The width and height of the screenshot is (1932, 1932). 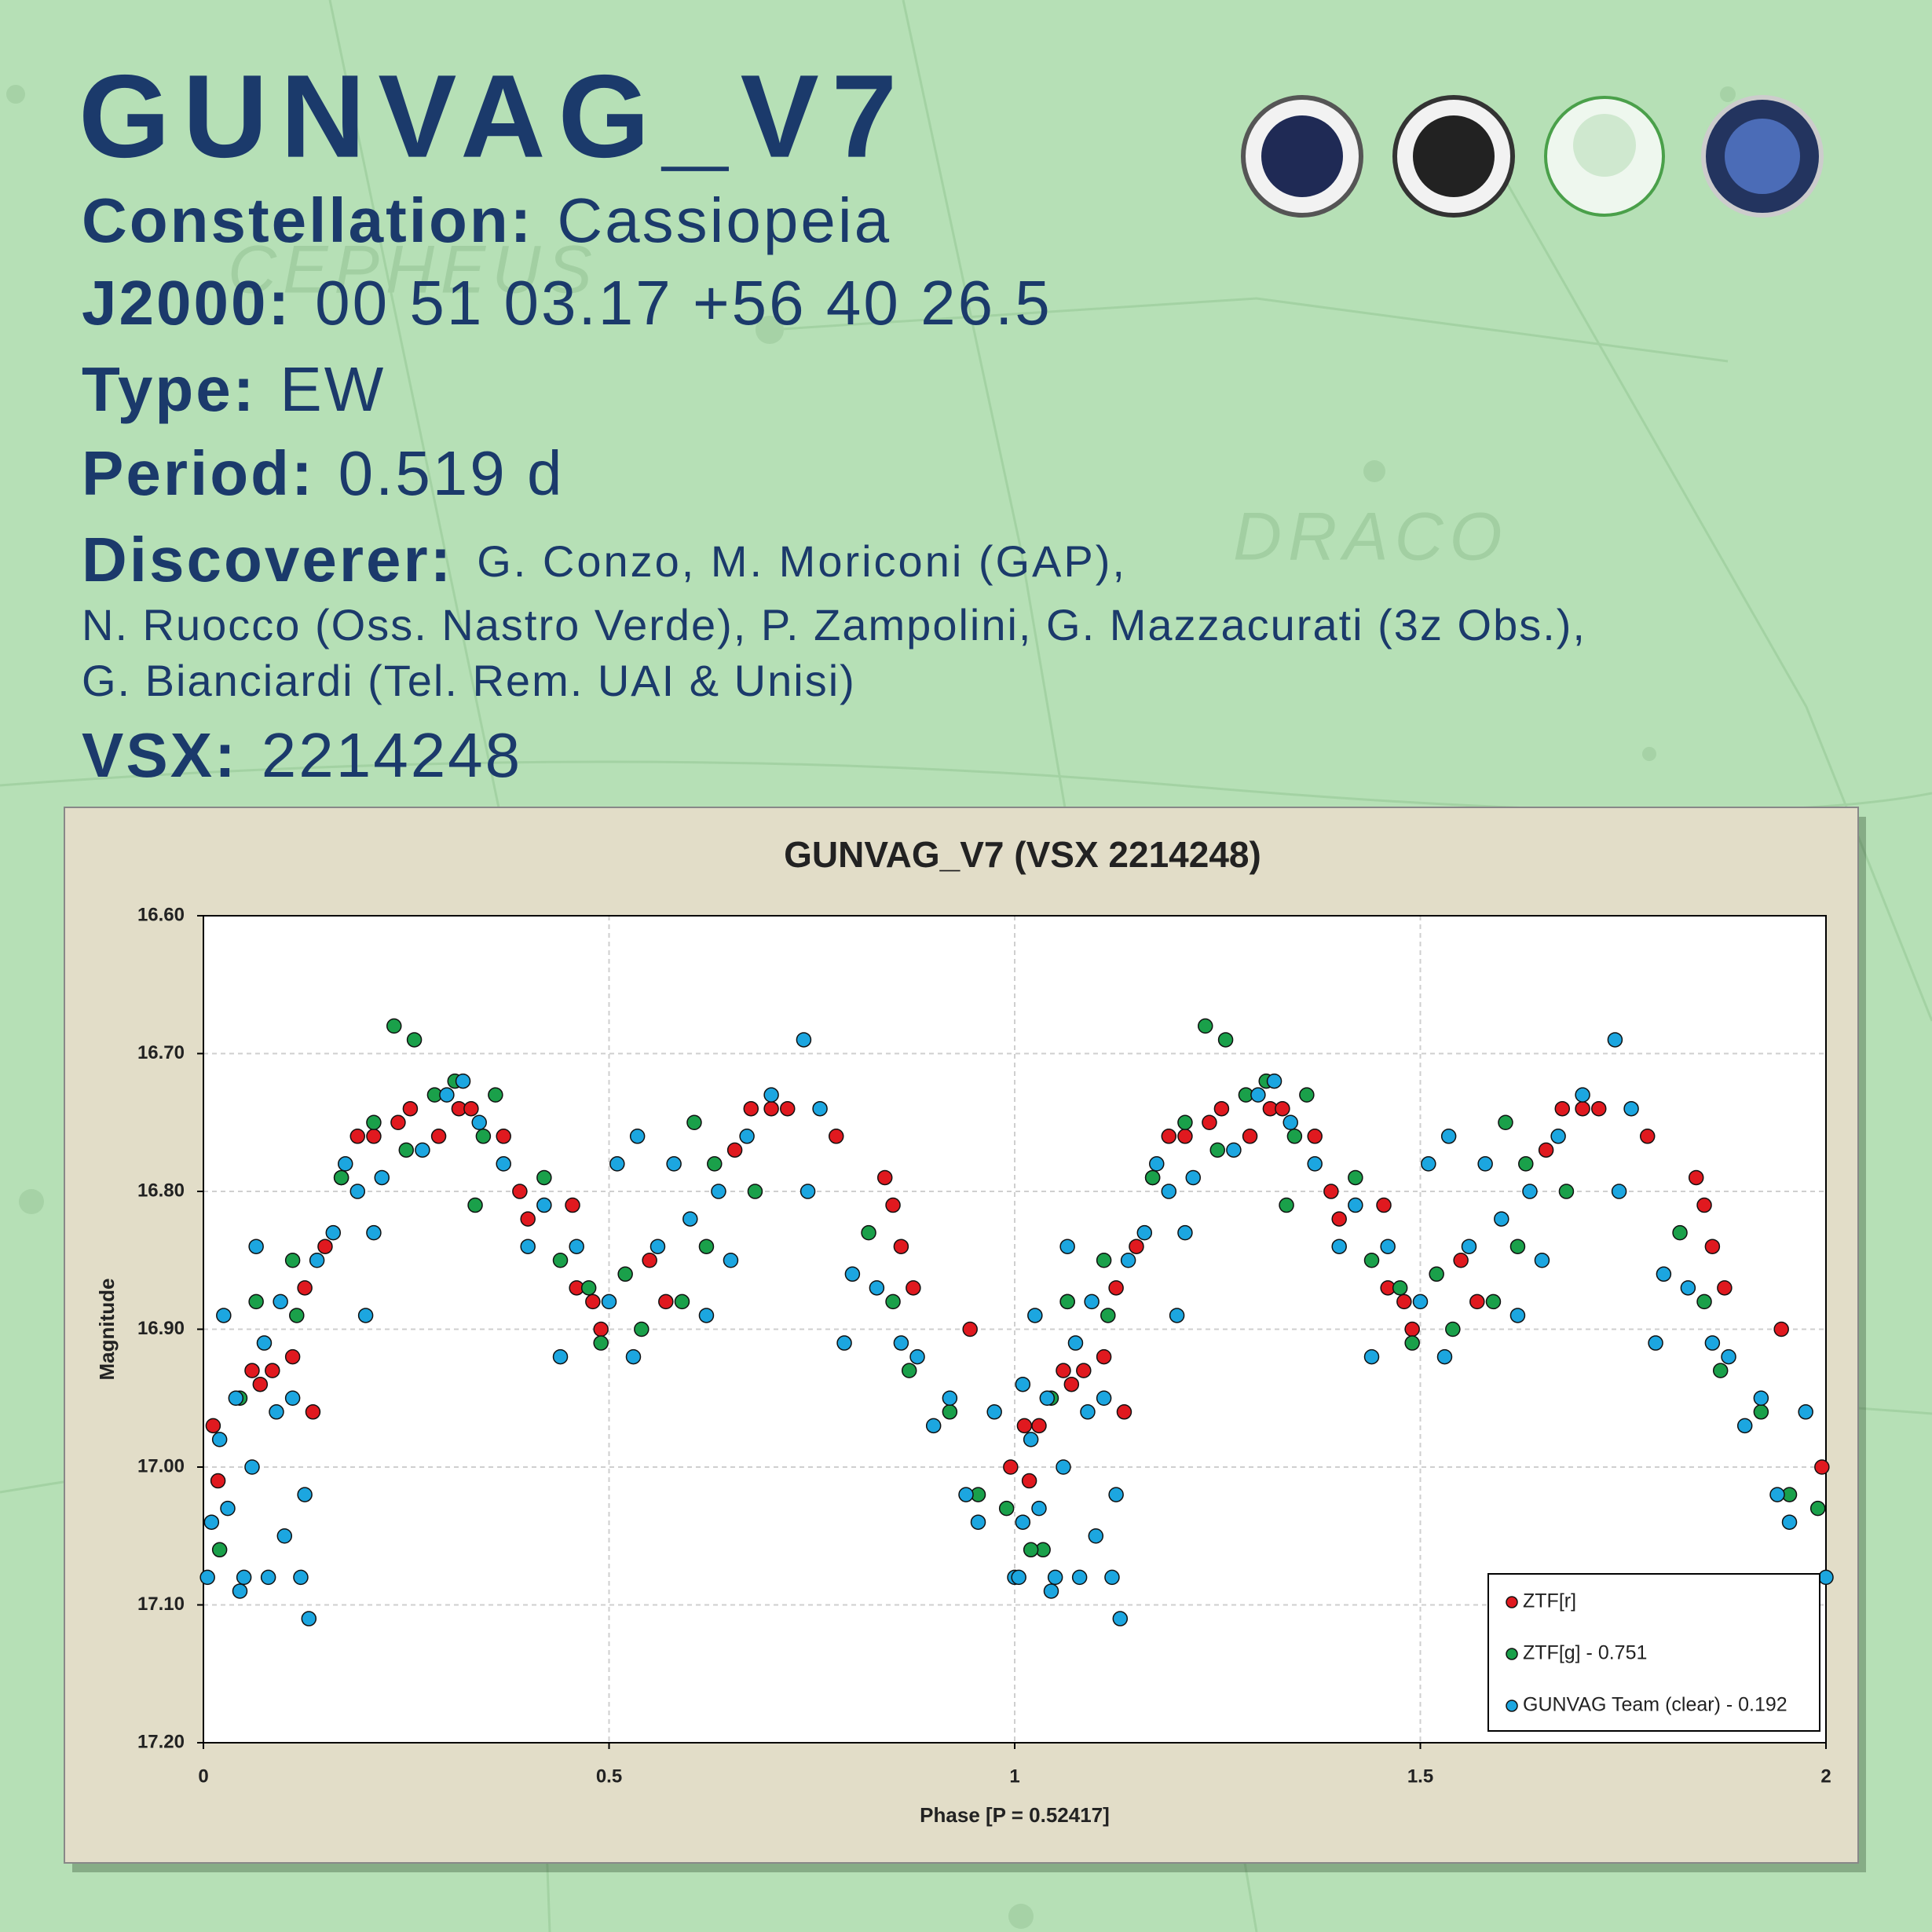 I want to click on legend-label: GUNVAG Team (clear) - 0.192, so click(x=1655, y=1705).